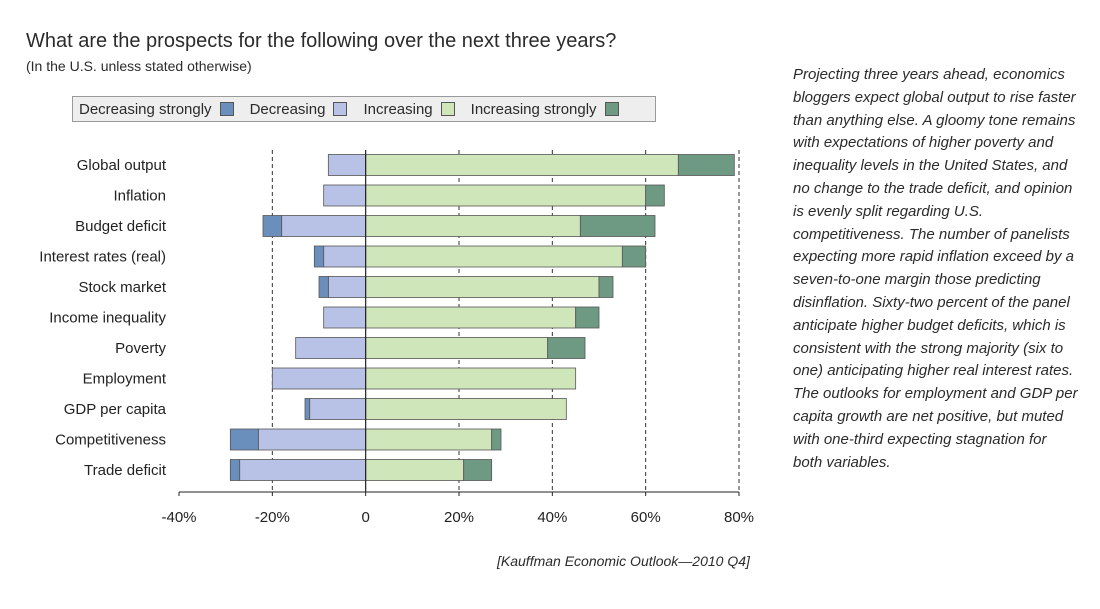  What do you see at coordinates (398, 109) in the screenshot?
I see `legend-label: Increasing` at bounding box center [398, 109].